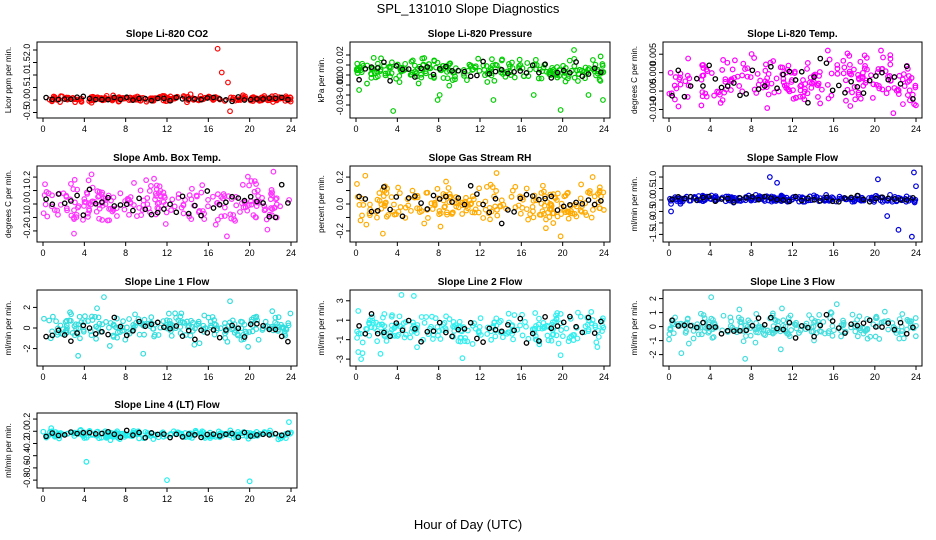 This screenshot has height=540, width=936. What do you see at coordinates (653, 72) in the screenshot?
I see `y-tick-label: 0.000` at bounding box center [653, 72].